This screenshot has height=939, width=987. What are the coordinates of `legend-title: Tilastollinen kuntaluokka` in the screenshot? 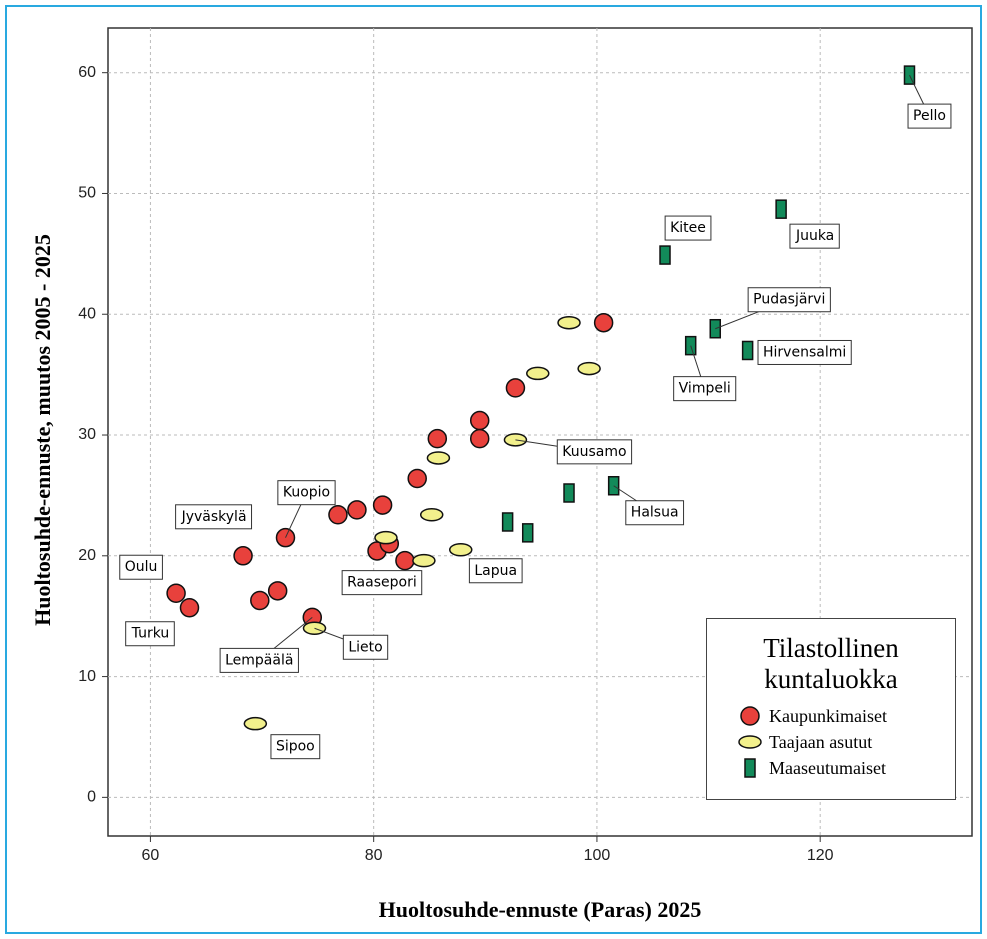 It's located at (831, 663).